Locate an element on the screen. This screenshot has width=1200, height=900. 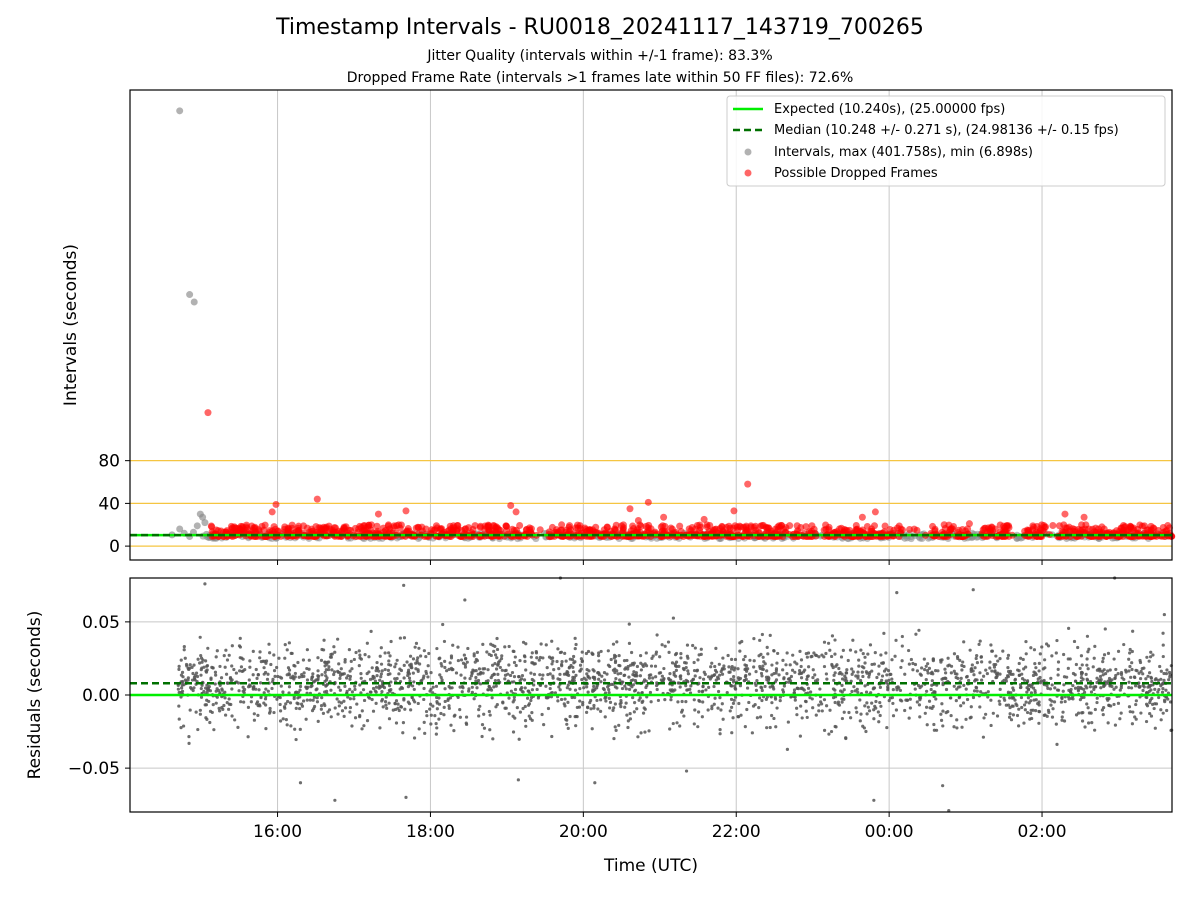
x-tick-label: 18:00 is located at coordinates (430, 832).